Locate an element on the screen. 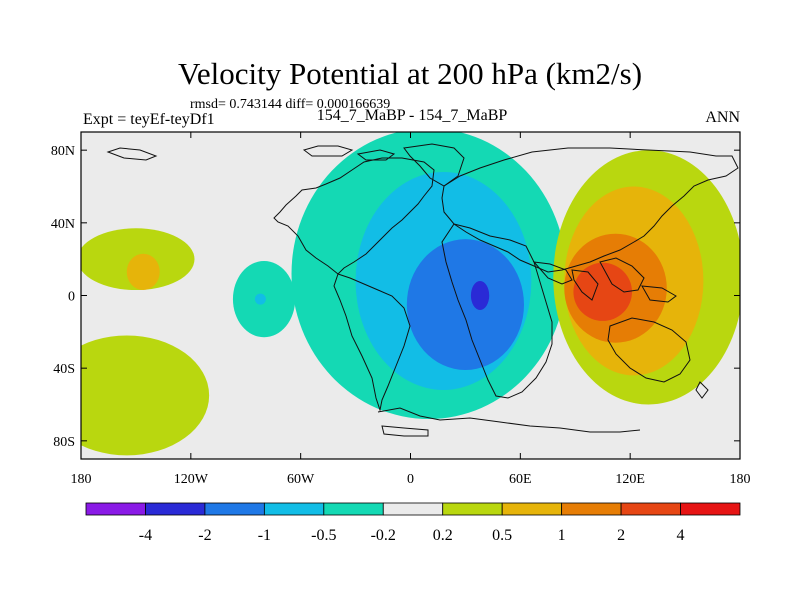 This screenshot has height=600, width=800. experiment-label: Expt = teyEf-teyDf1 is located at coordinates (149, 119).